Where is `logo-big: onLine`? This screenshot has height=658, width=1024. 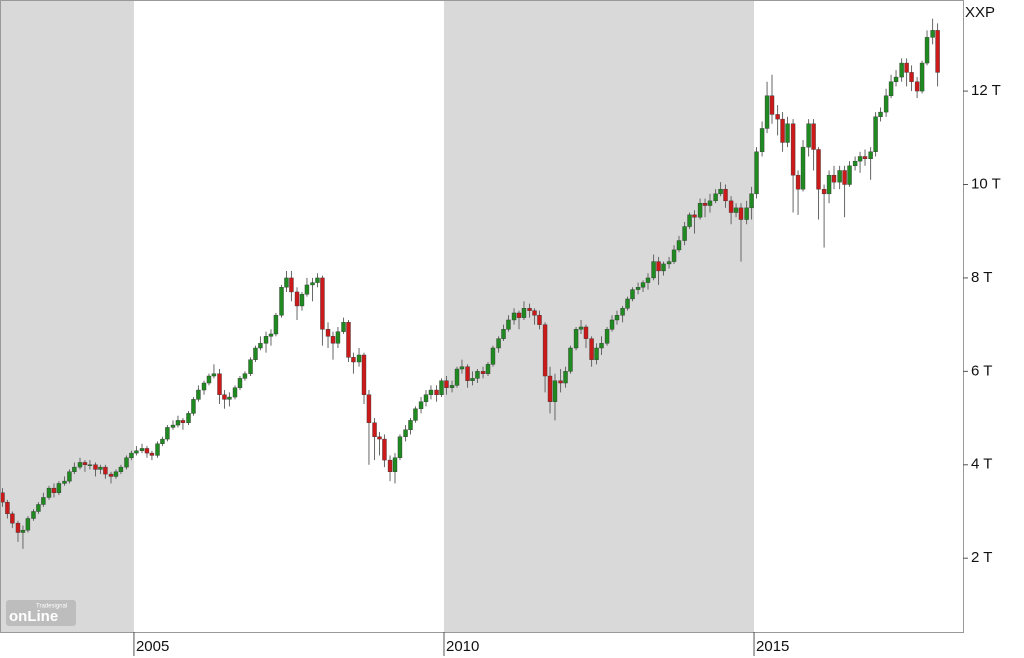 logo-big: onLine is located at coordinates (33, 616).